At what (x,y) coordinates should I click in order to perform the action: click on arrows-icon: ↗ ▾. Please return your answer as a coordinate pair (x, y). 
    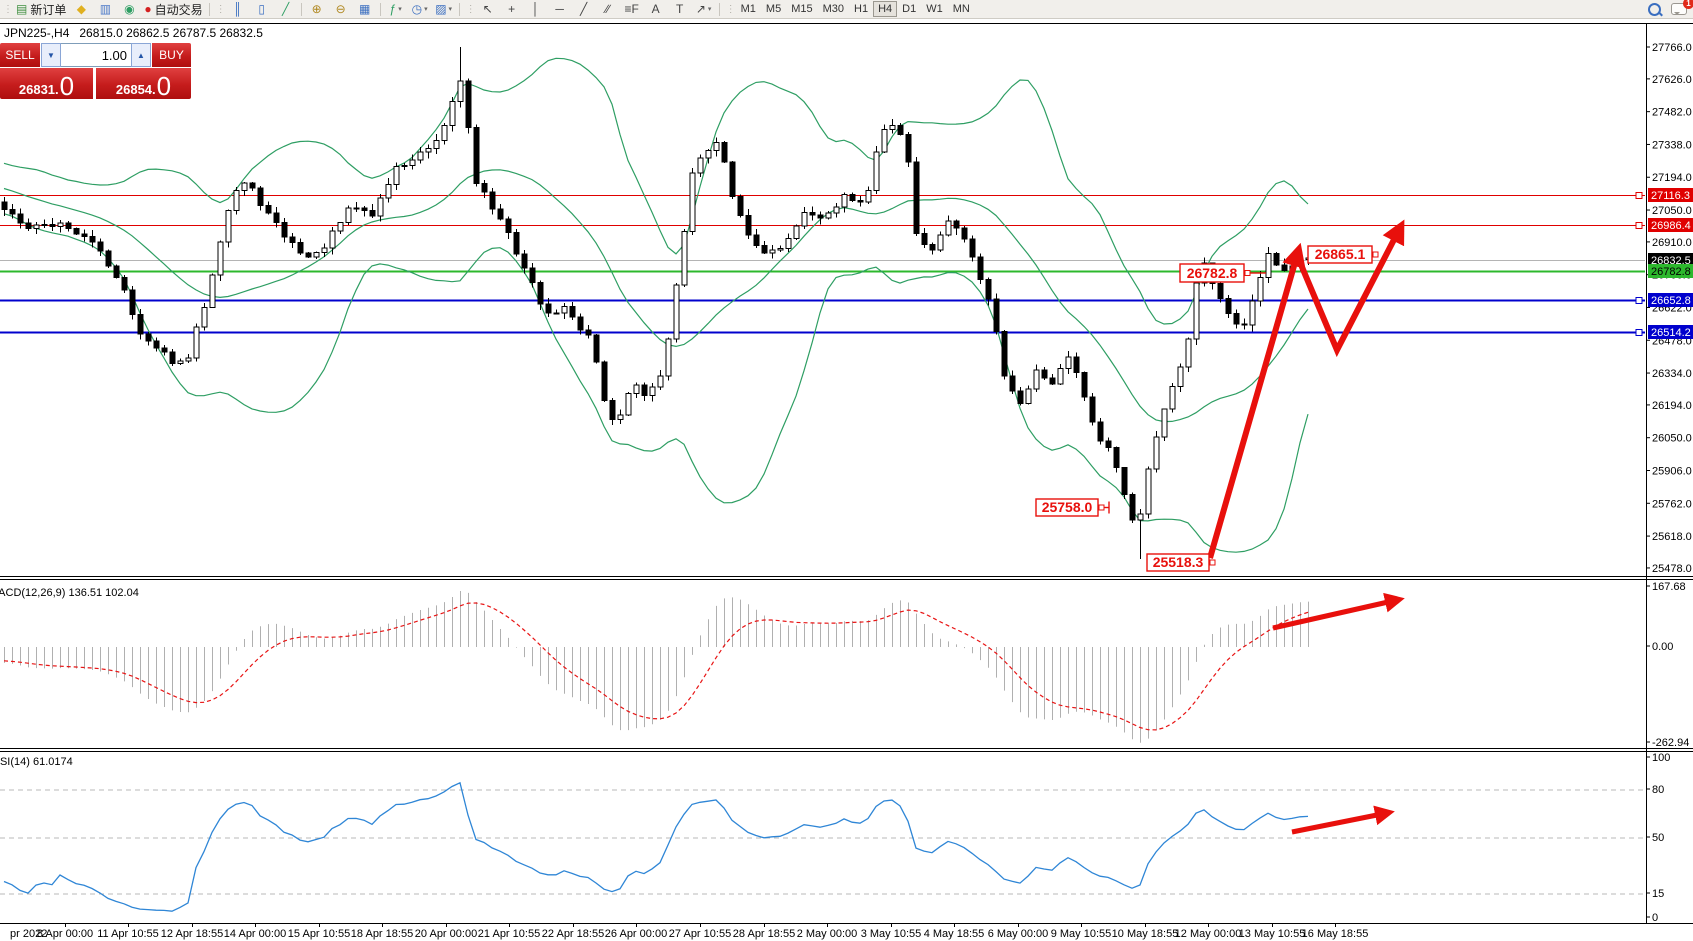
    Looking at the image, I should click on (704, 9).